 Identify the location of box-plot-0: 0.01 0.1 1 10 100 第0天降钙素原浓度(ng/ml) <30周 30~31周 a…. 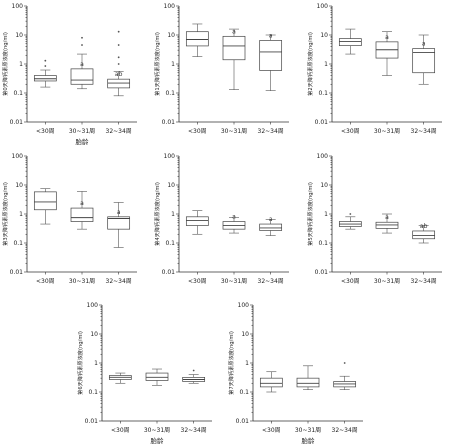
(69, 74).